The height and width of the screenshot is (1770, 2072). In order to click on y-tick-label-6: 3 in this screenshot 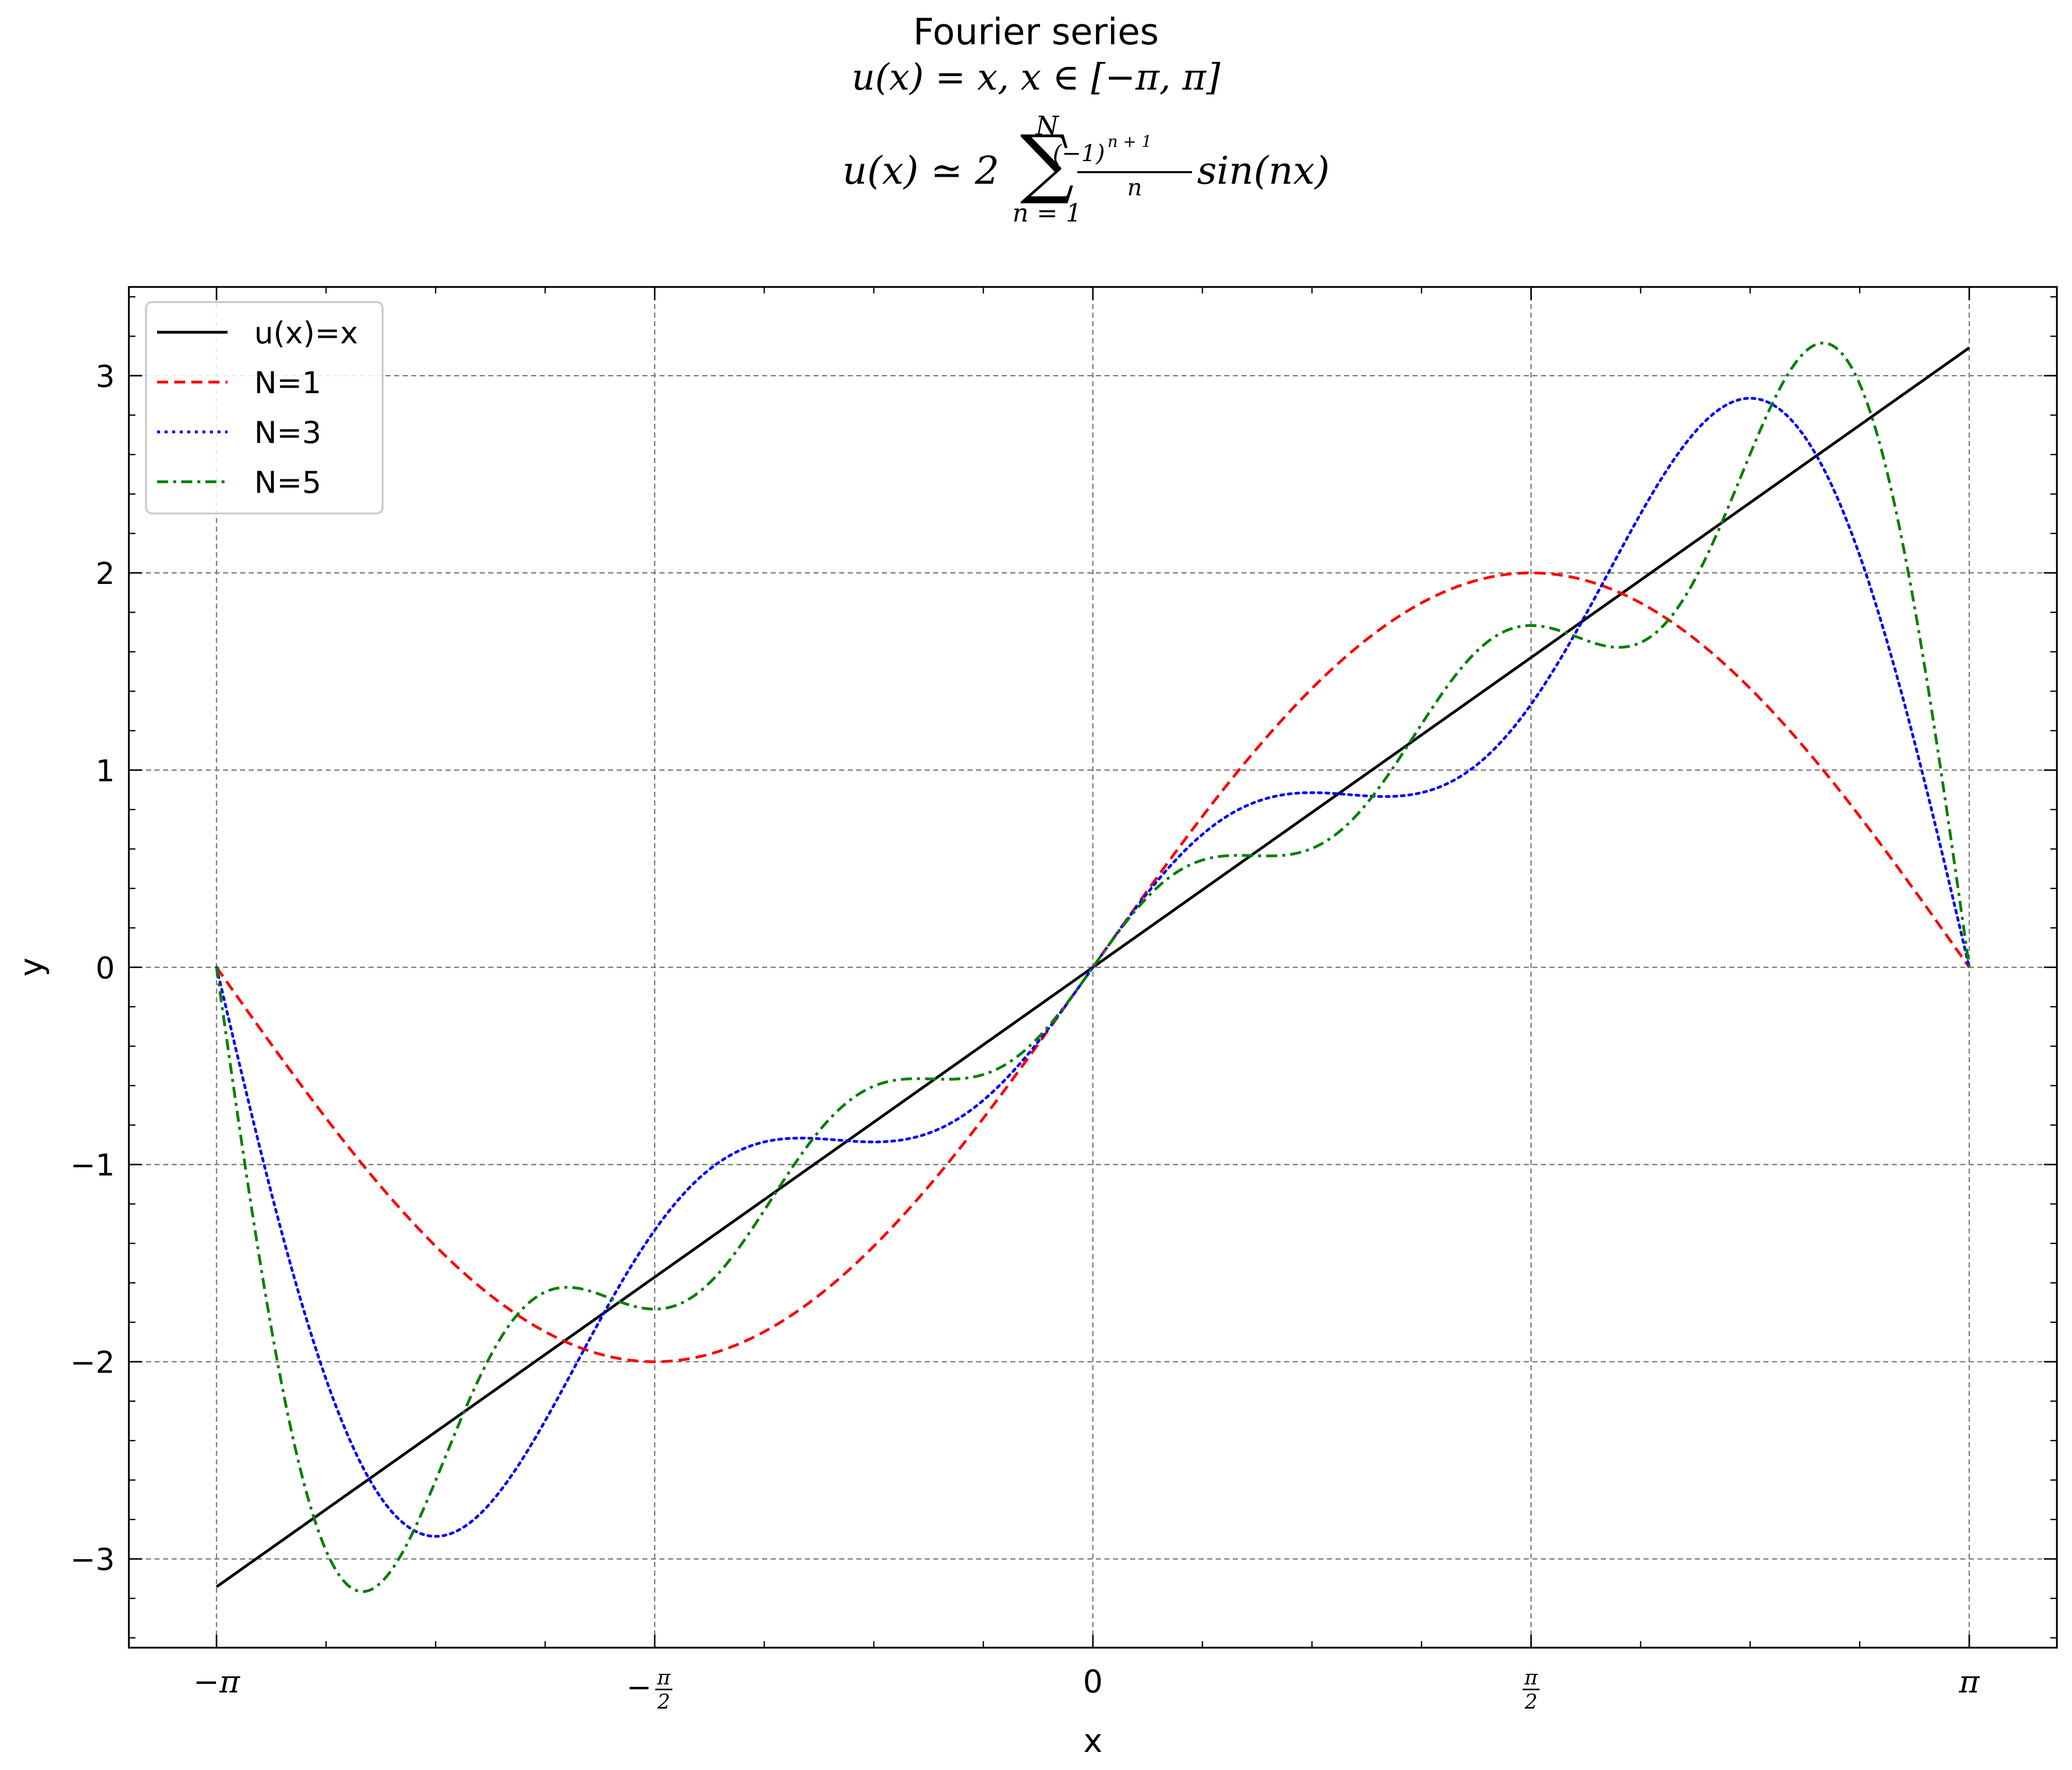, I will do `click(105, 377)`.